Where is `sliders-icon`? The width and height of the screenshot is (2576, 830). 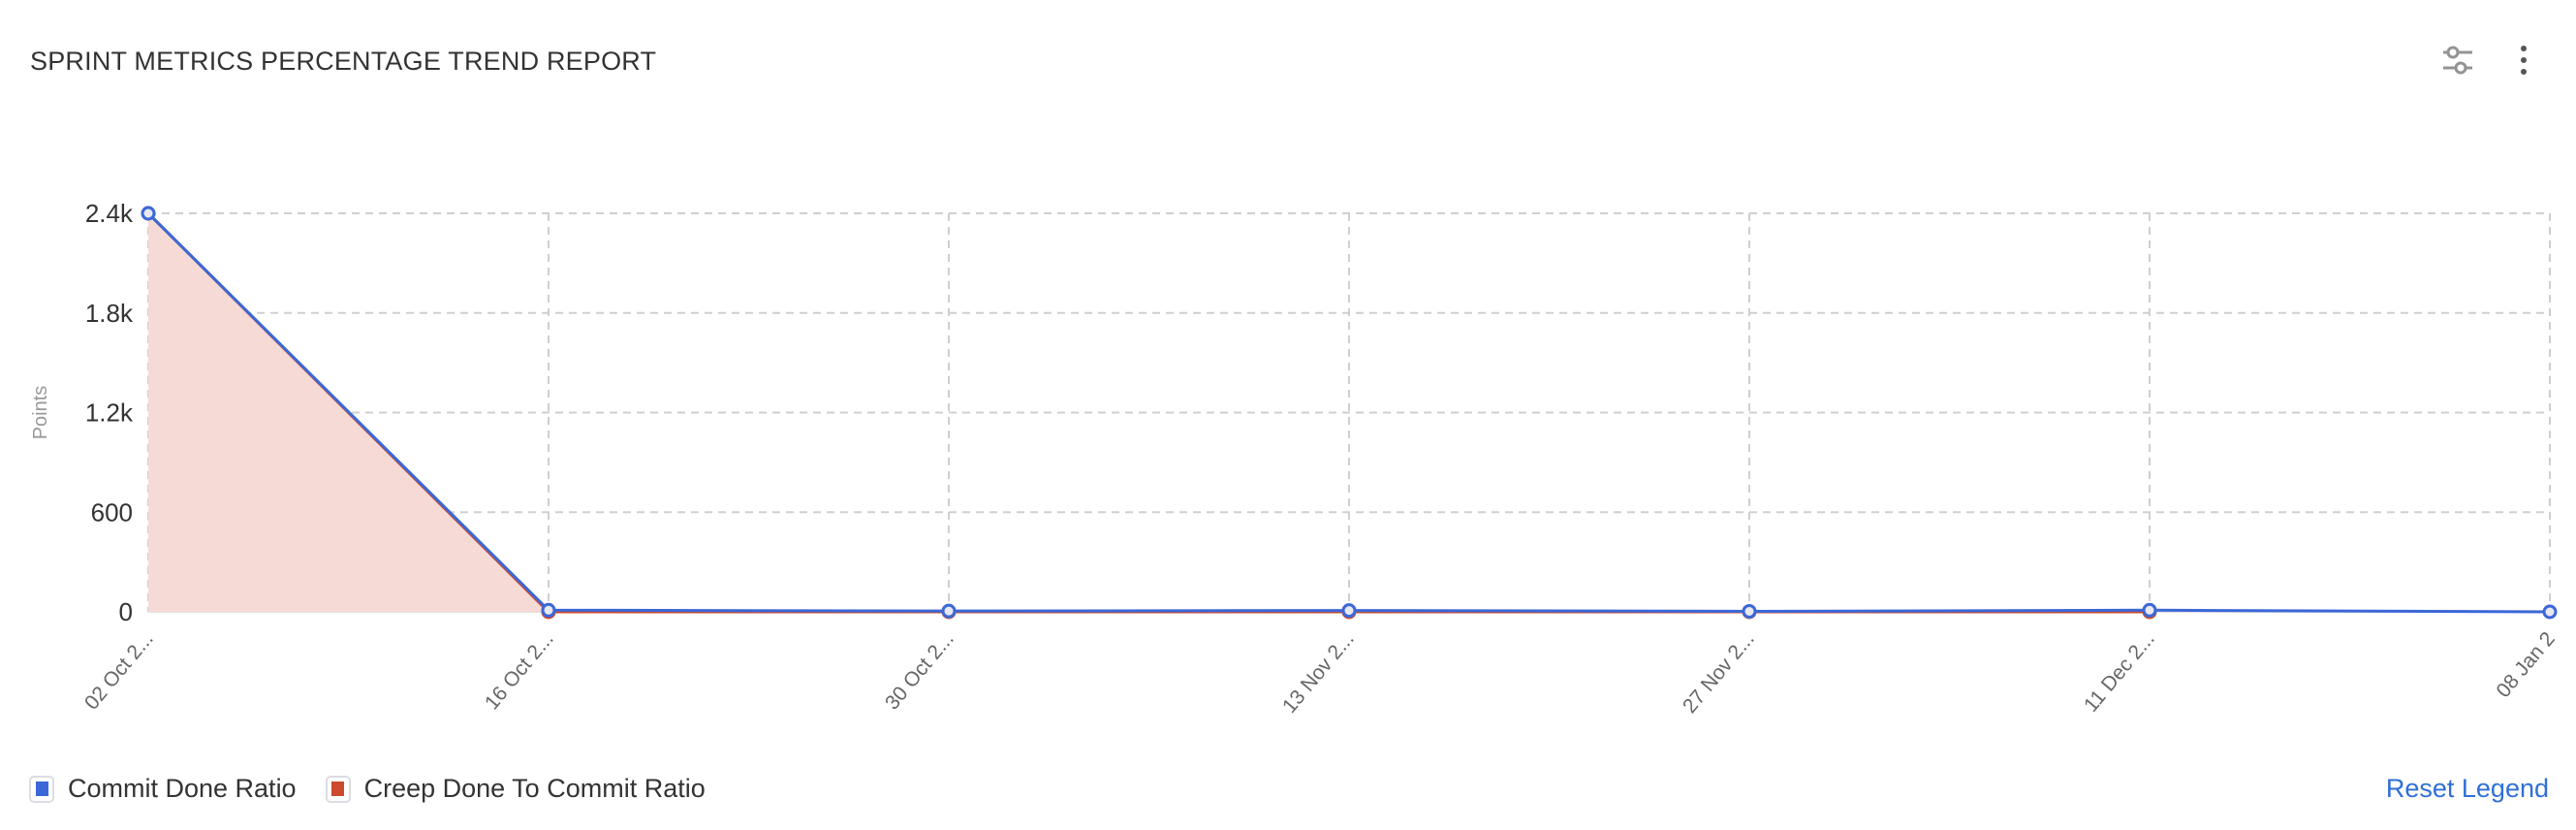 sliders-icon is located at coordinates (2457, 61).